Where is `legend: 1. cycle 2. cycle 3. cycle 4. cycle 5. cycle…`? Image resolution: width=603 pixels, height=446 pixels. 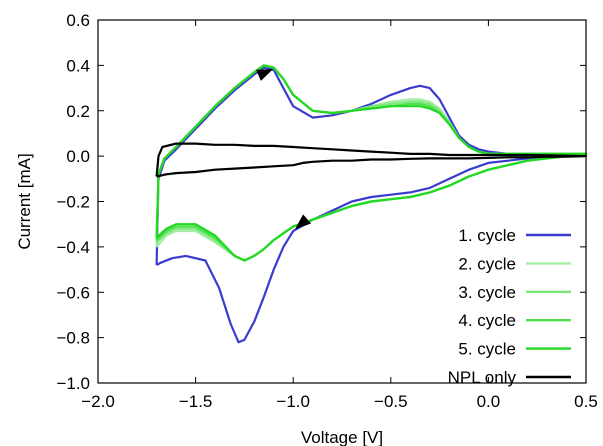
legend: 1. cycle 2. cycle 3. cycle 4. cycle 5. cycle… is located at coordinates (509, 306).